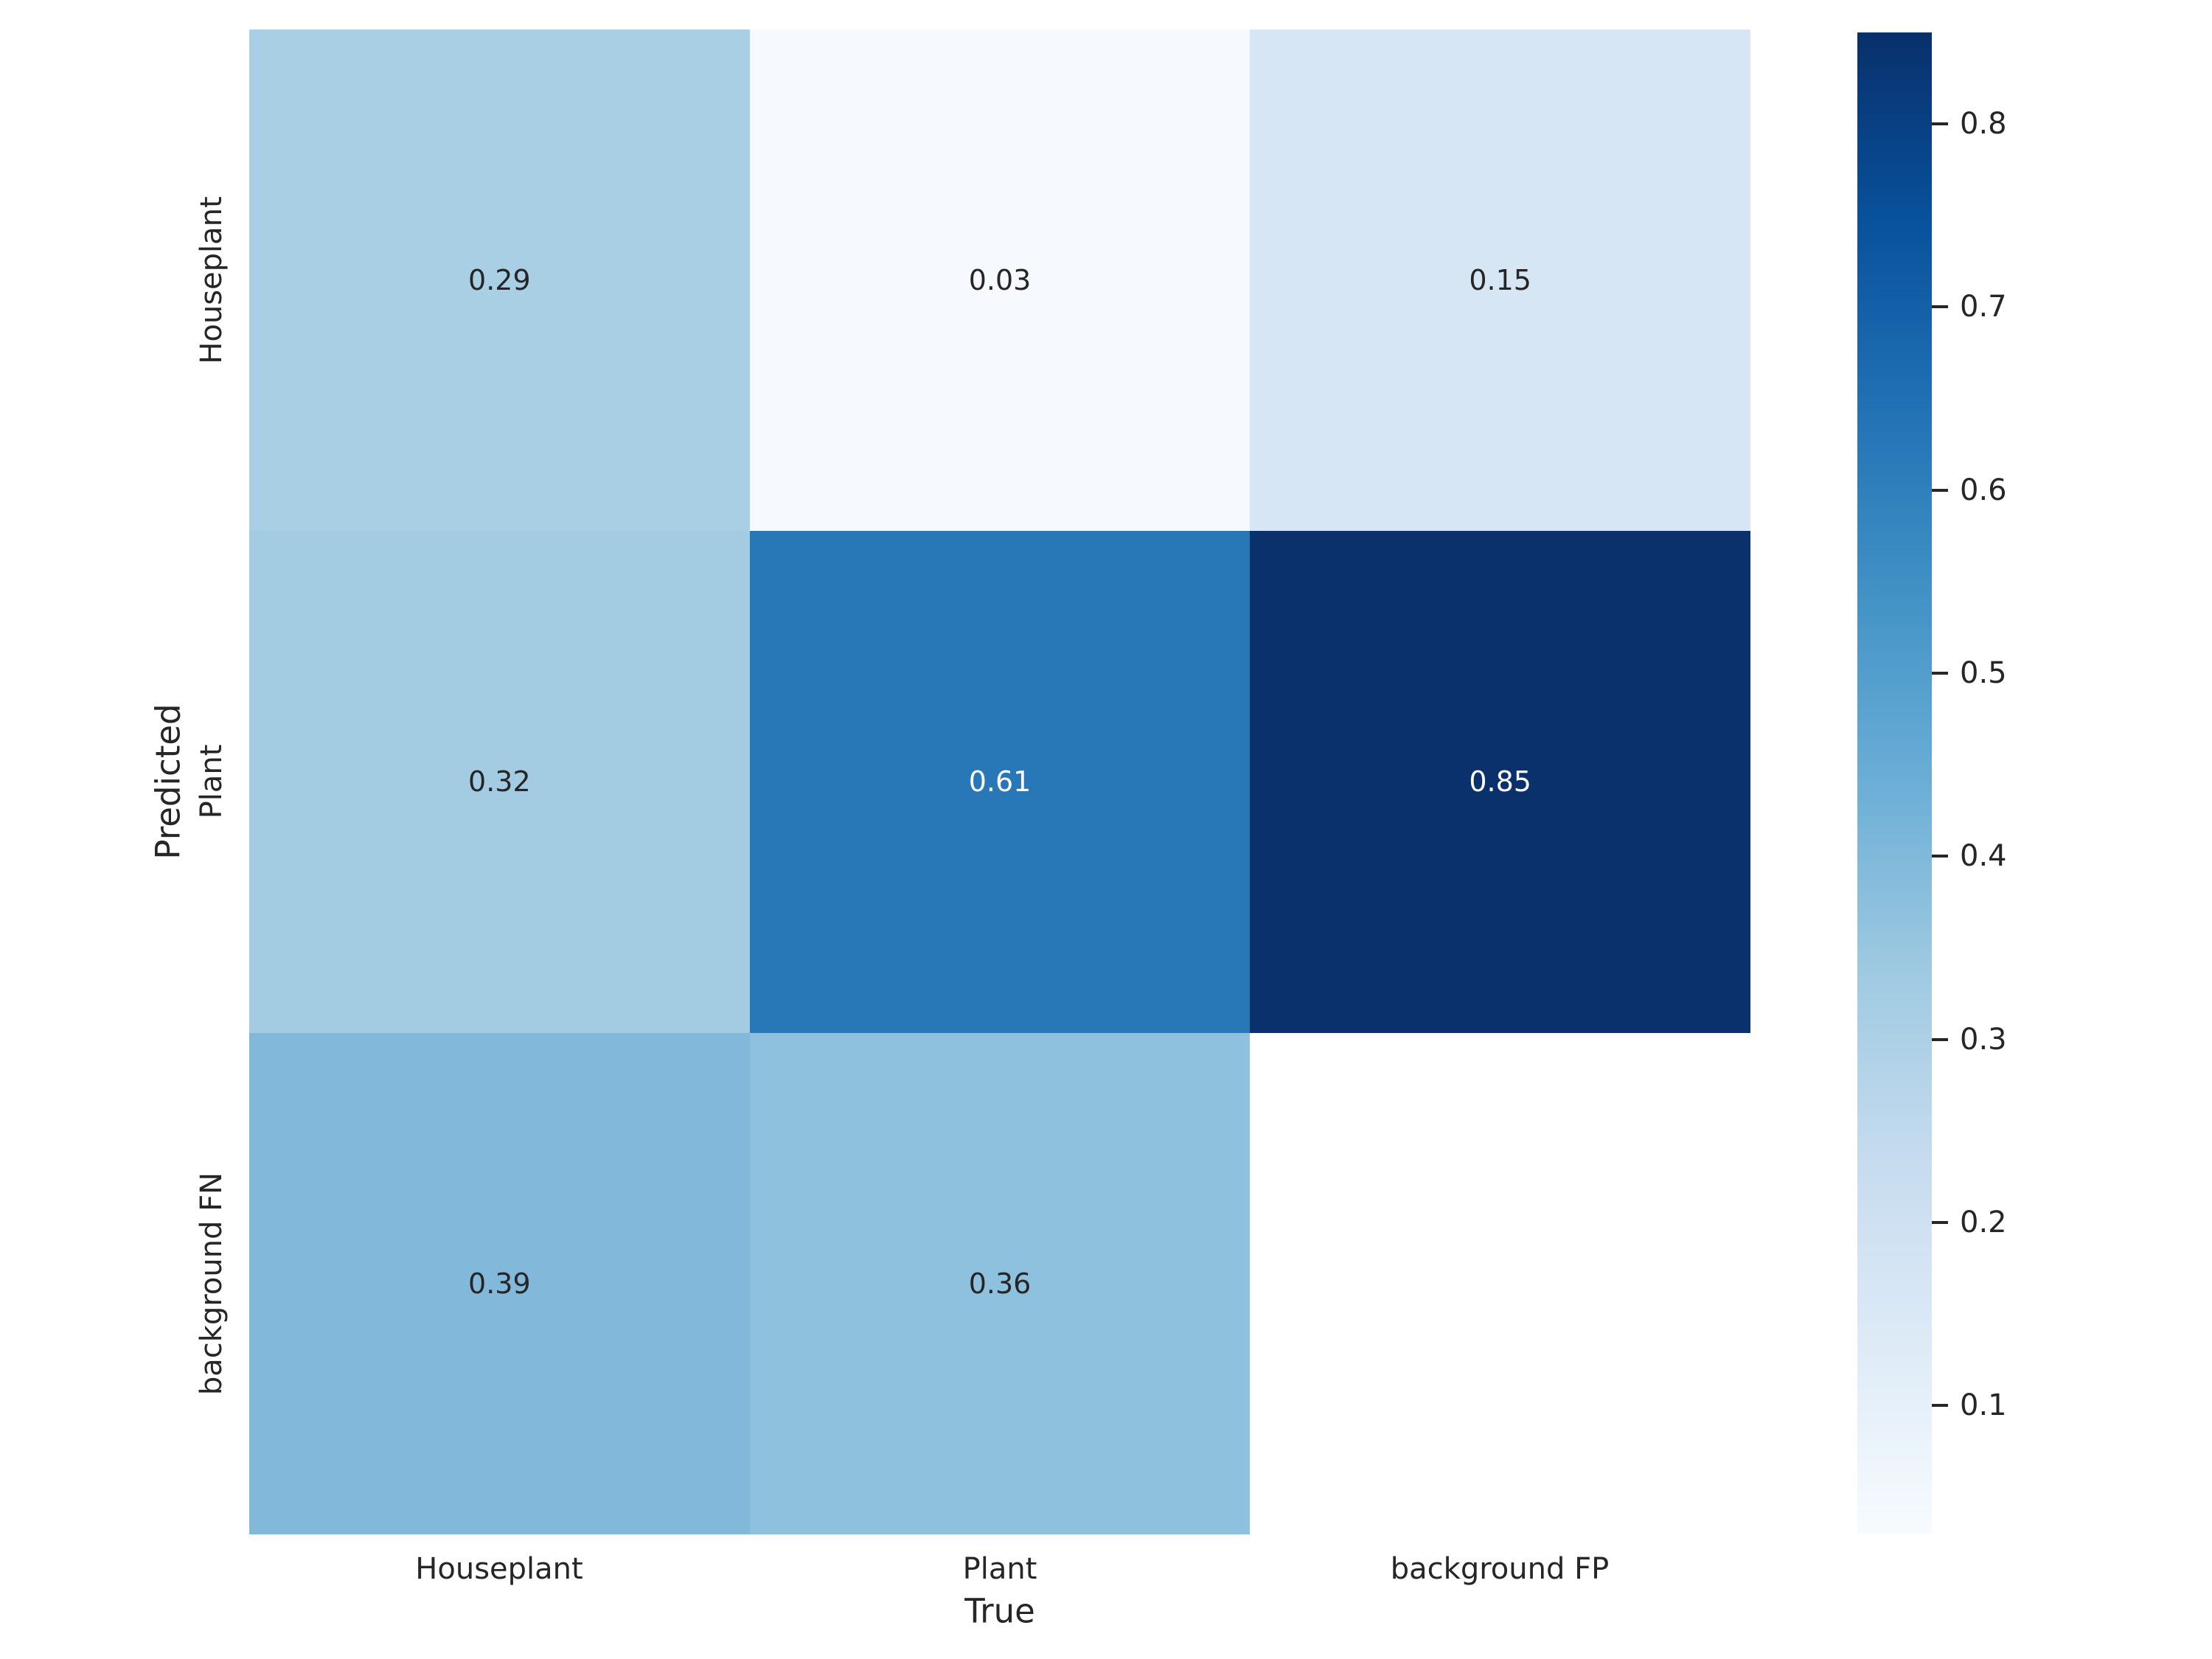  I want to click on cell-value: 0.32, so click(499, 782).